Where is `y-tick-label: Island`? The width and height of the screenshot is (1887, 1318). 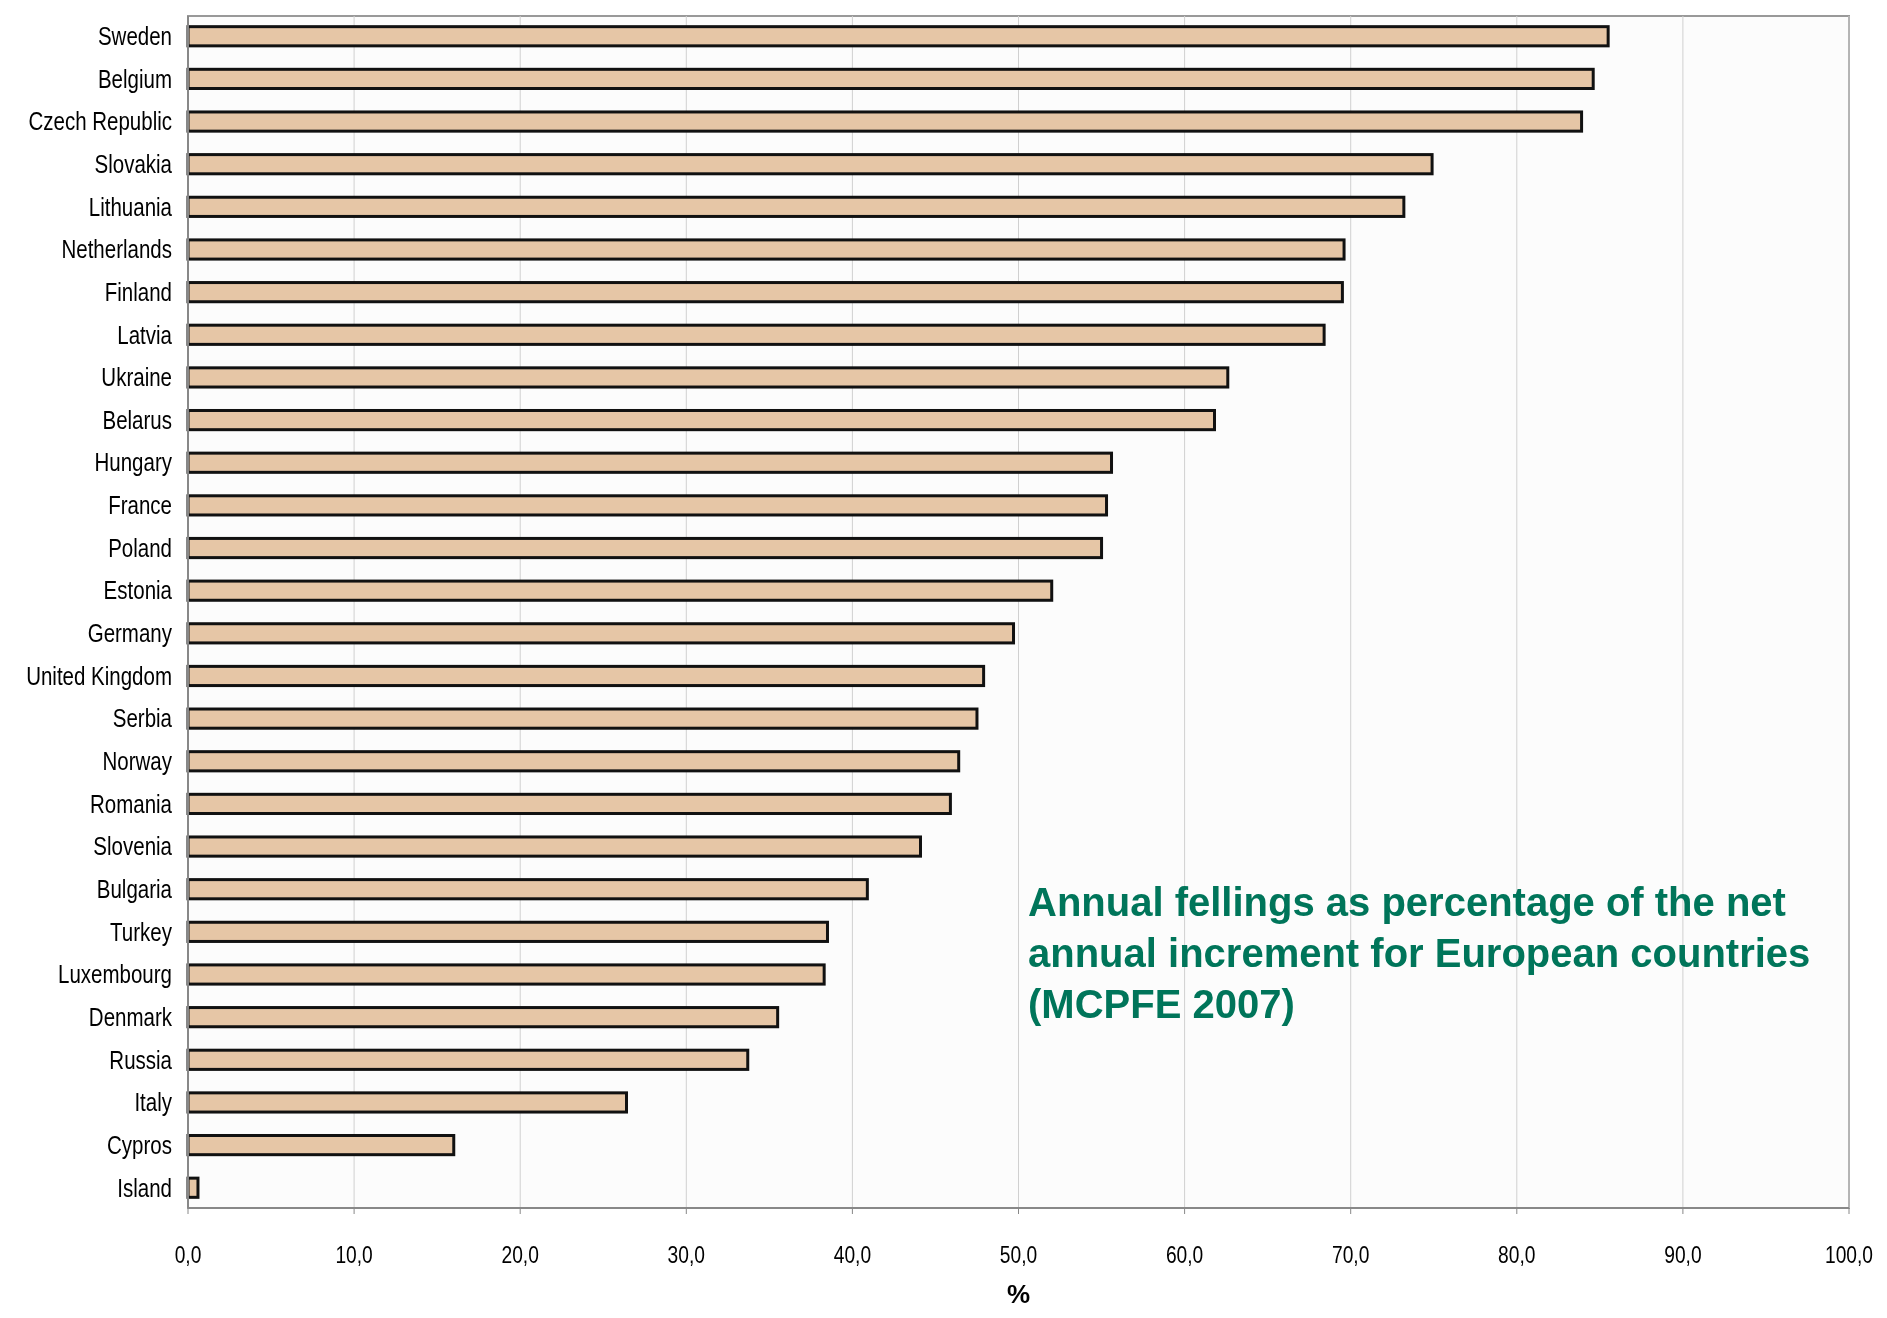 y-tick-label: Island is located at coordinates (144, 1187).